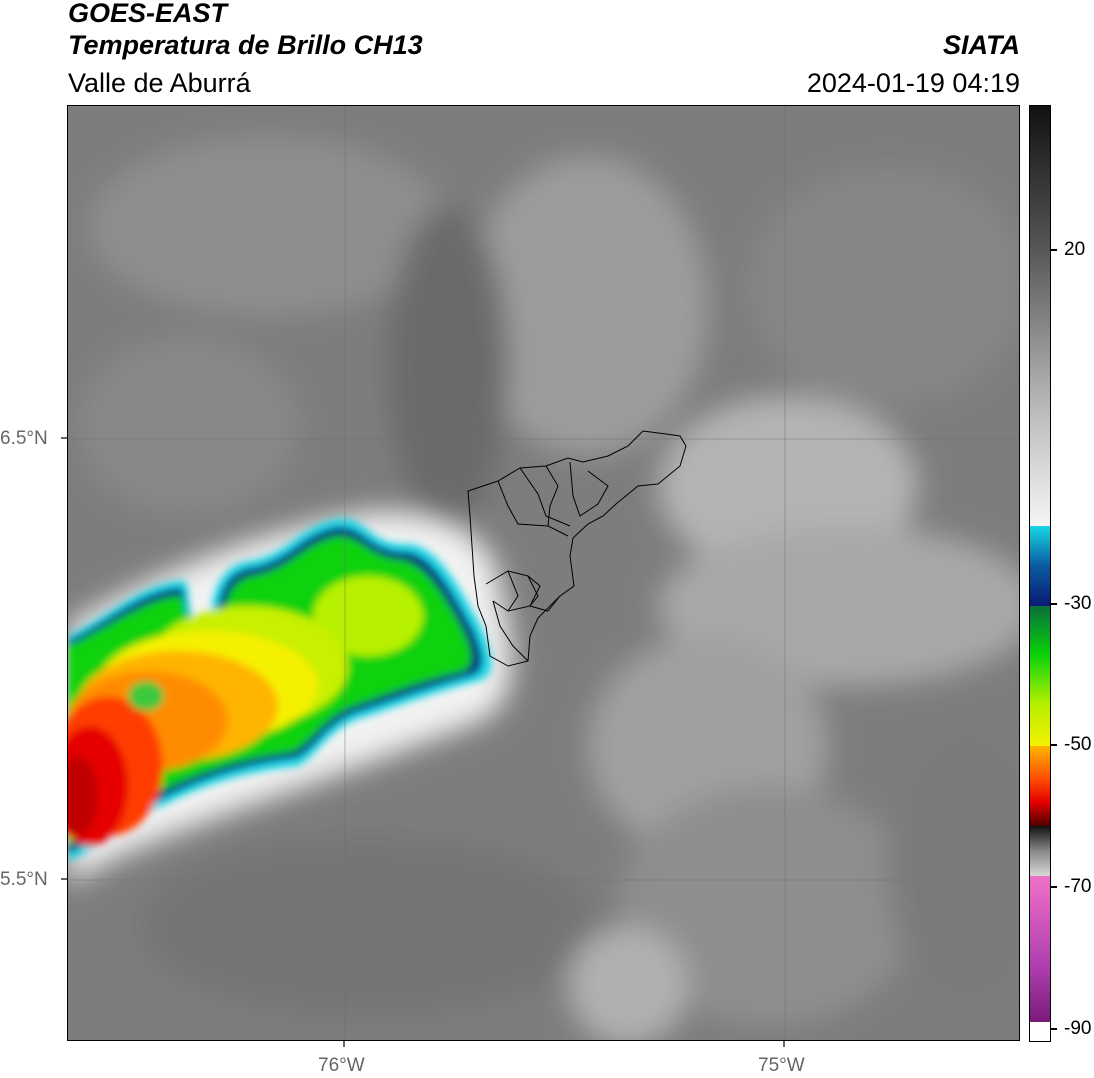 The height and width of the screenshot is (1078, 1094). Describe the element at coordinates (245, 45) in the screenshot. I see `product-title: Temperatura de Brillo CH13` at that location.